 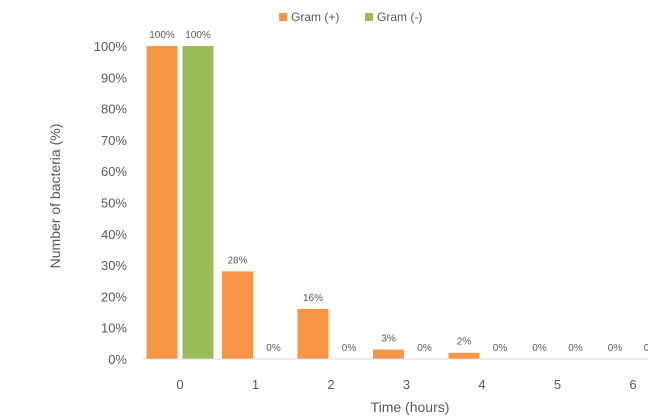 What do you see at coordinates (388, 339) in the screenshot?
I see `data-label-gram-positive: 3%` at bounding box center [388, 339].